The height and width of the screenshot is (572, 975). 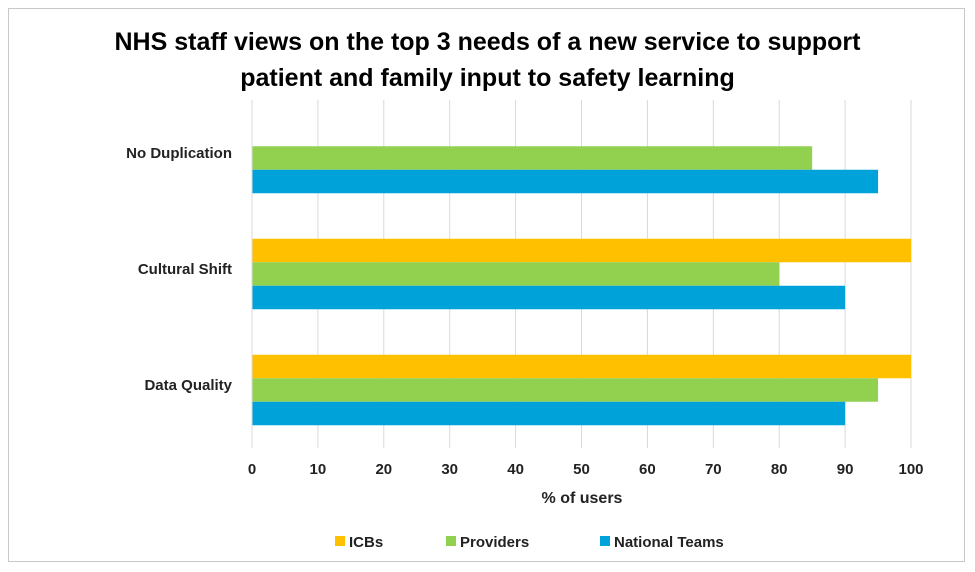 What do you see at coordinates (549, 413) in the screenshot?
I see `bar-data-quality-national-teams` at bounding box center [549, 413].